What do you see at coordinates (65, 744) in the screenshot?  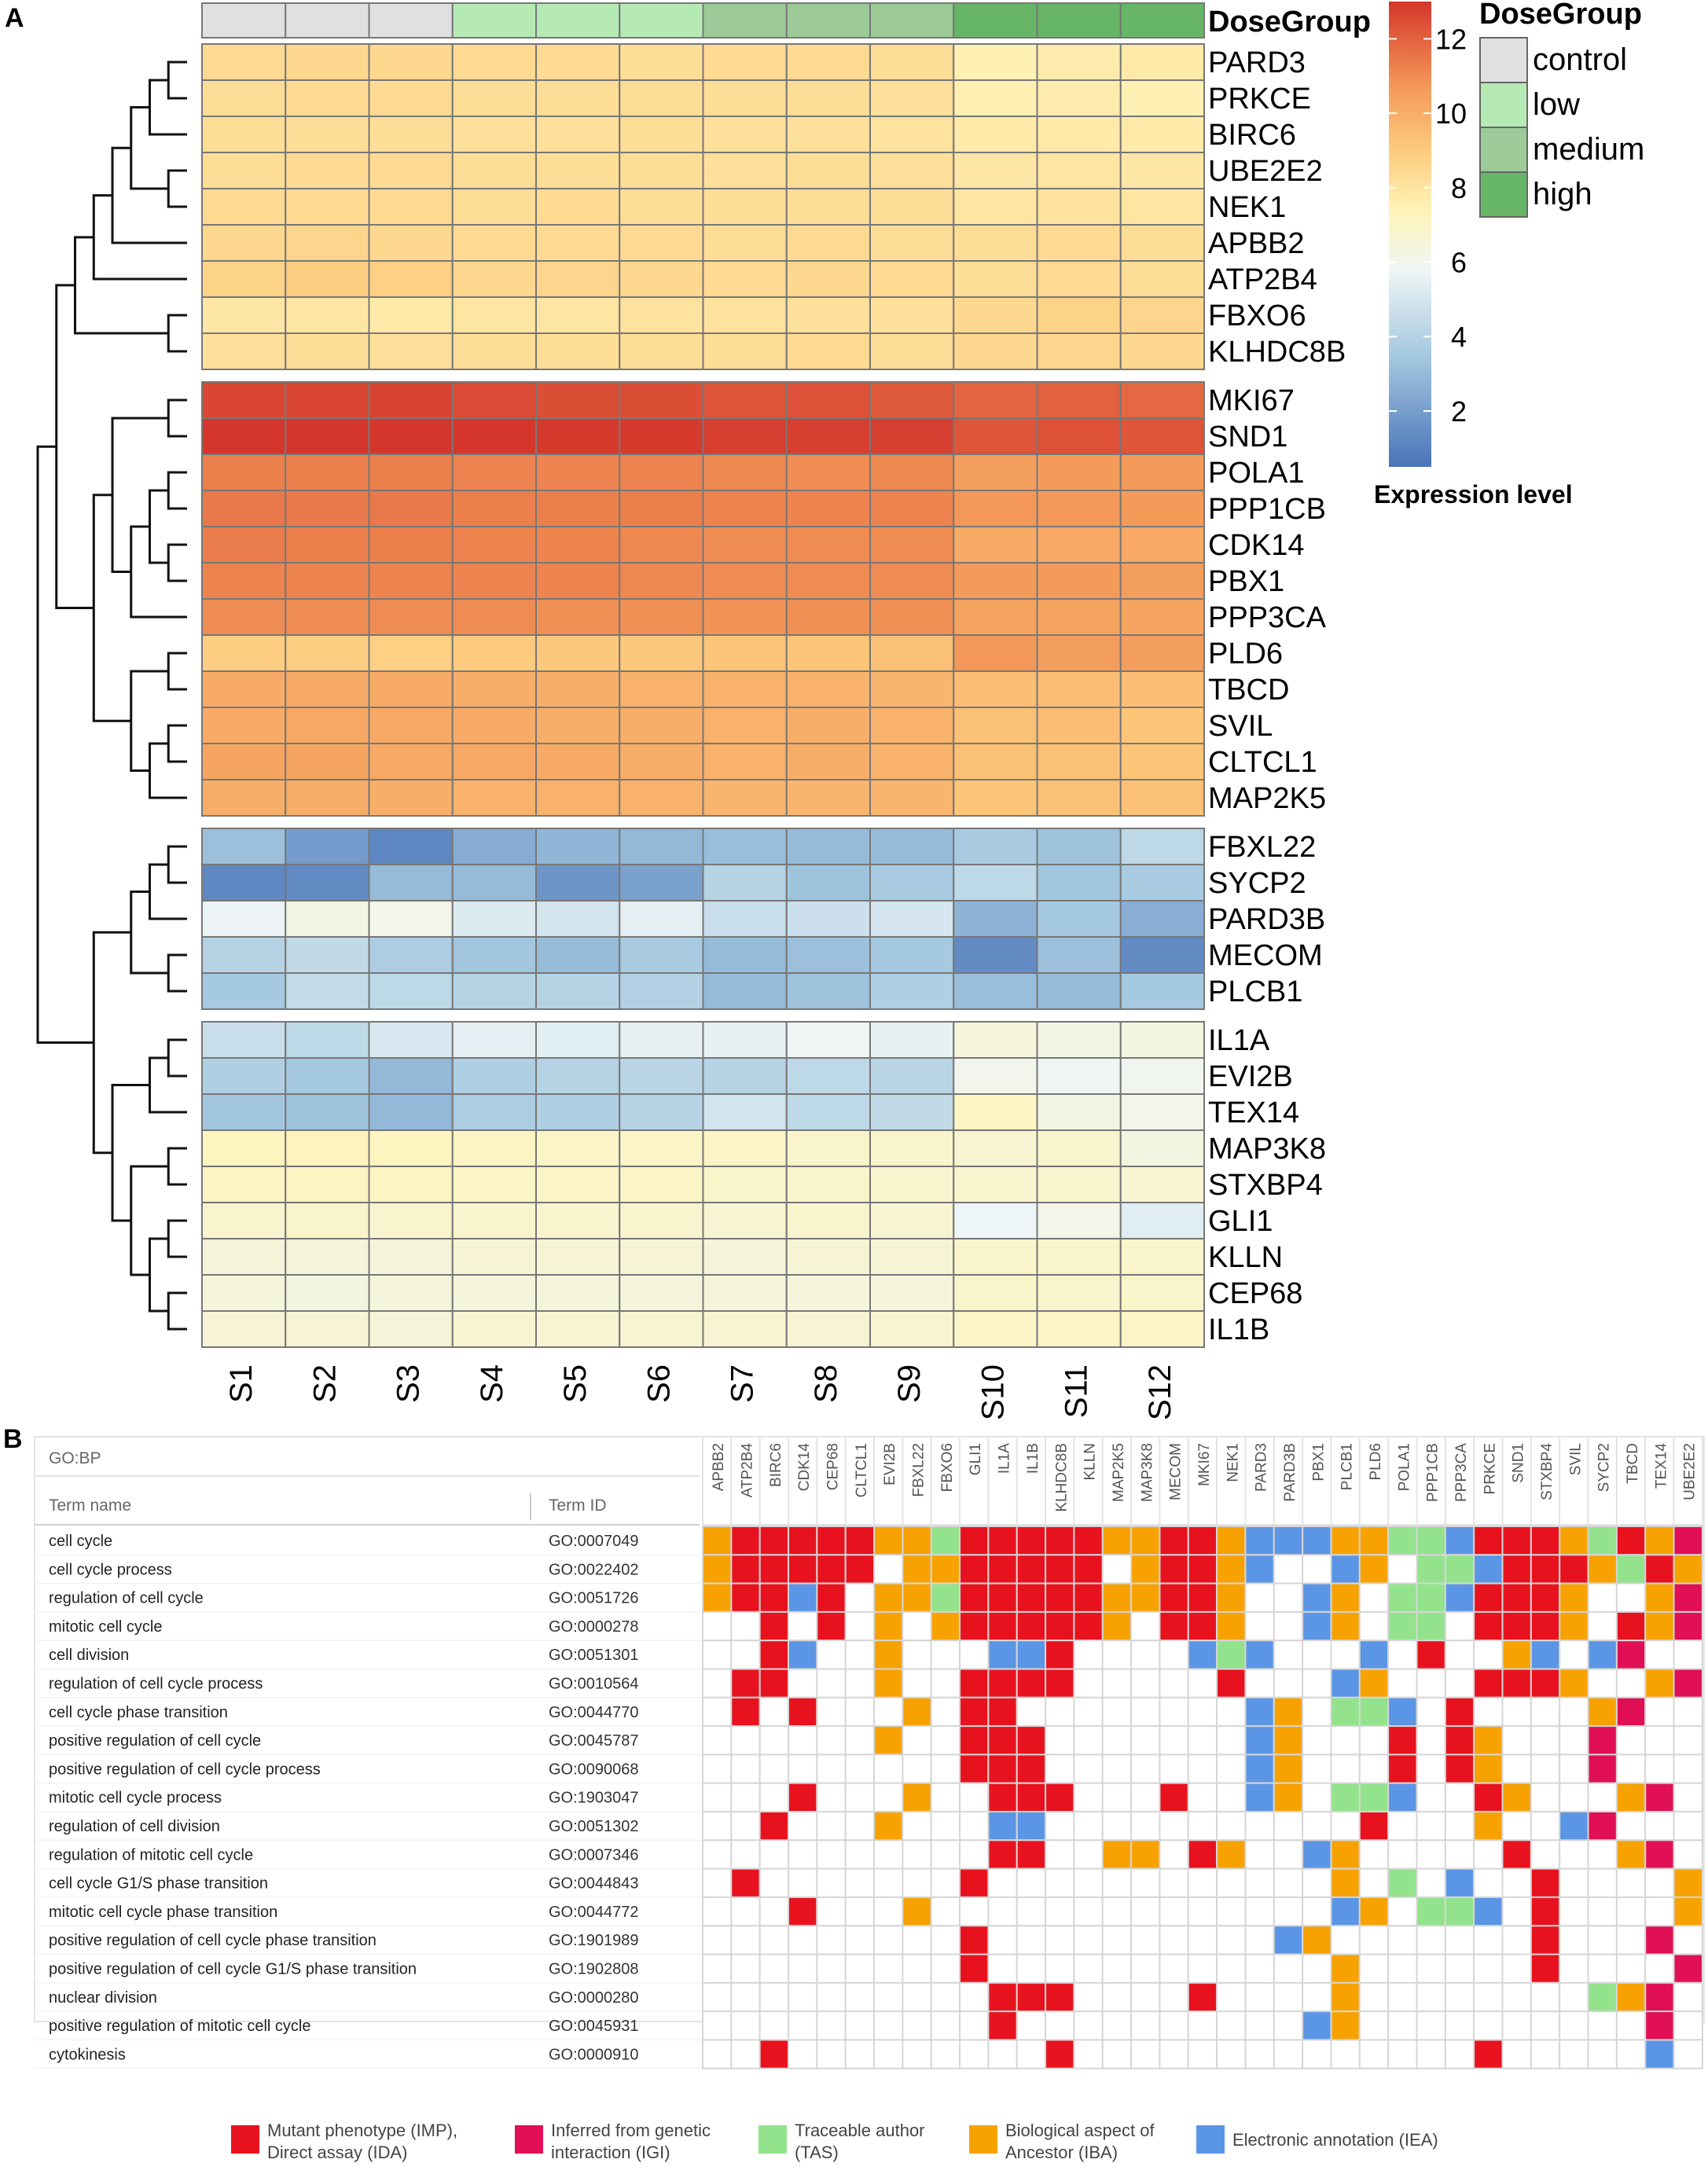 I see `dendrogram-branch` at bounding box center [65, 744].